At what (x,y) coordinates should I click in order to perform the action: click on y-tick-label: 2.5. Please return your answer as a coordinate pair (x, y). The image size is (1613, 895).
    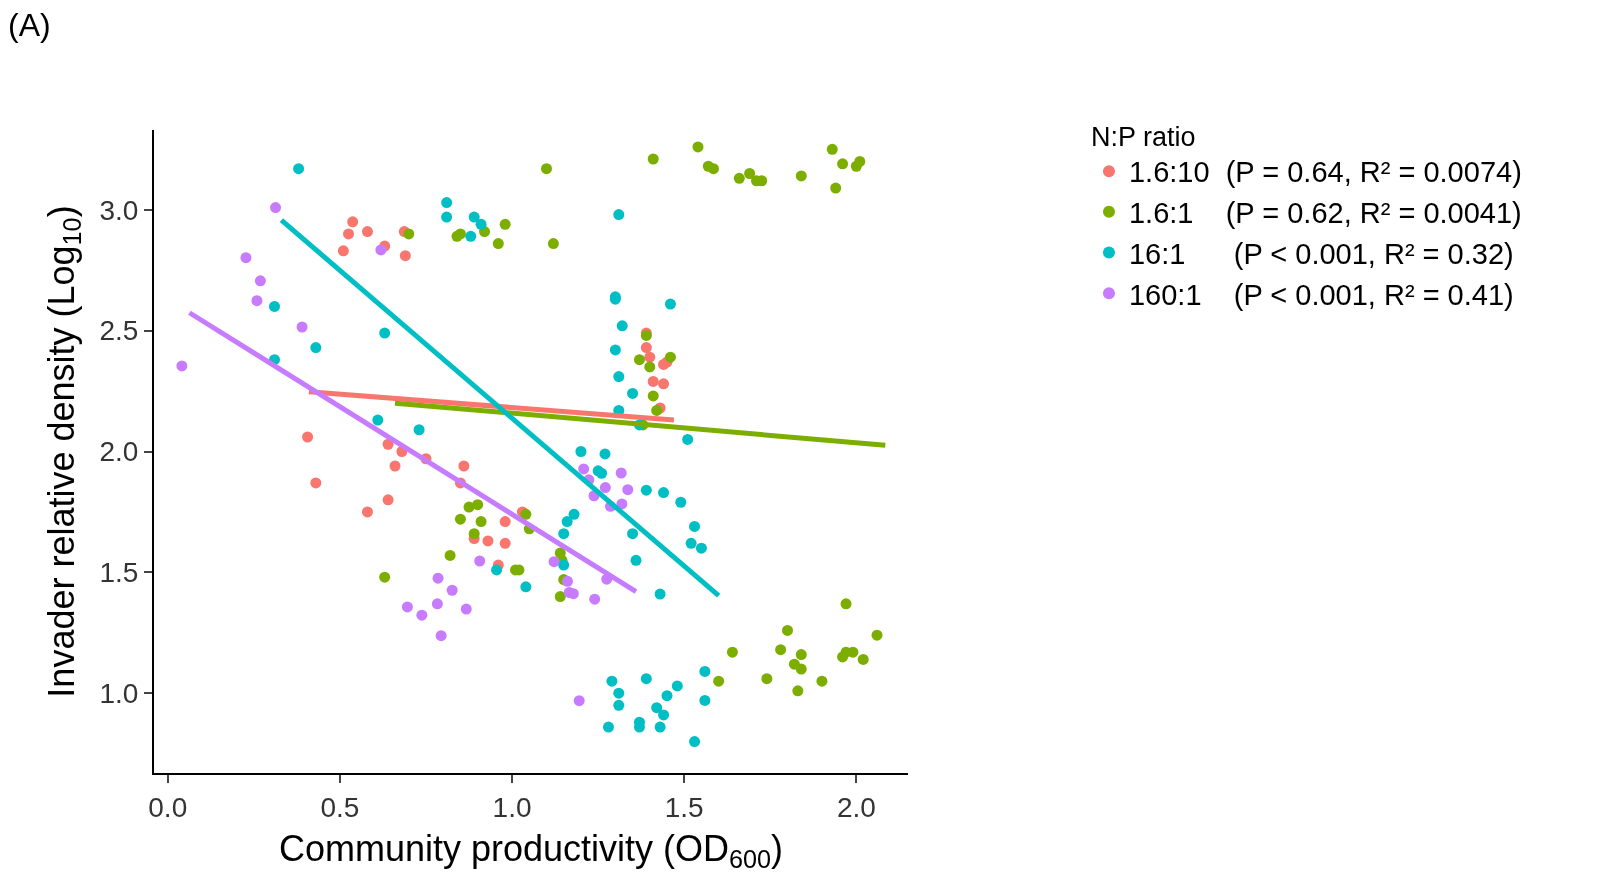
    Looking at the image, I should click on (119, 331).